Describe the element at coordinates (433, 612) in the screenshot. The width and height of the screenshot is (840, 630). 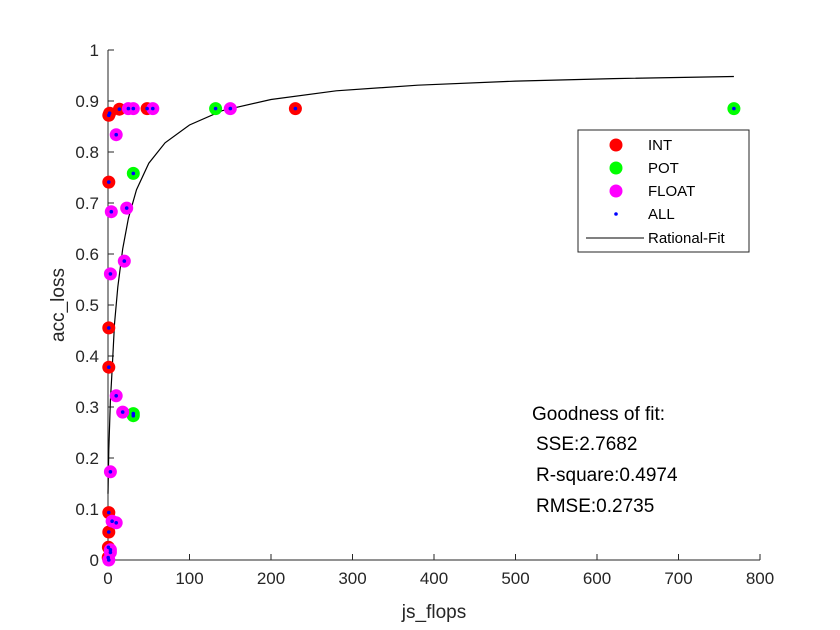
I see `x-axis-label: js_flops` at that location.